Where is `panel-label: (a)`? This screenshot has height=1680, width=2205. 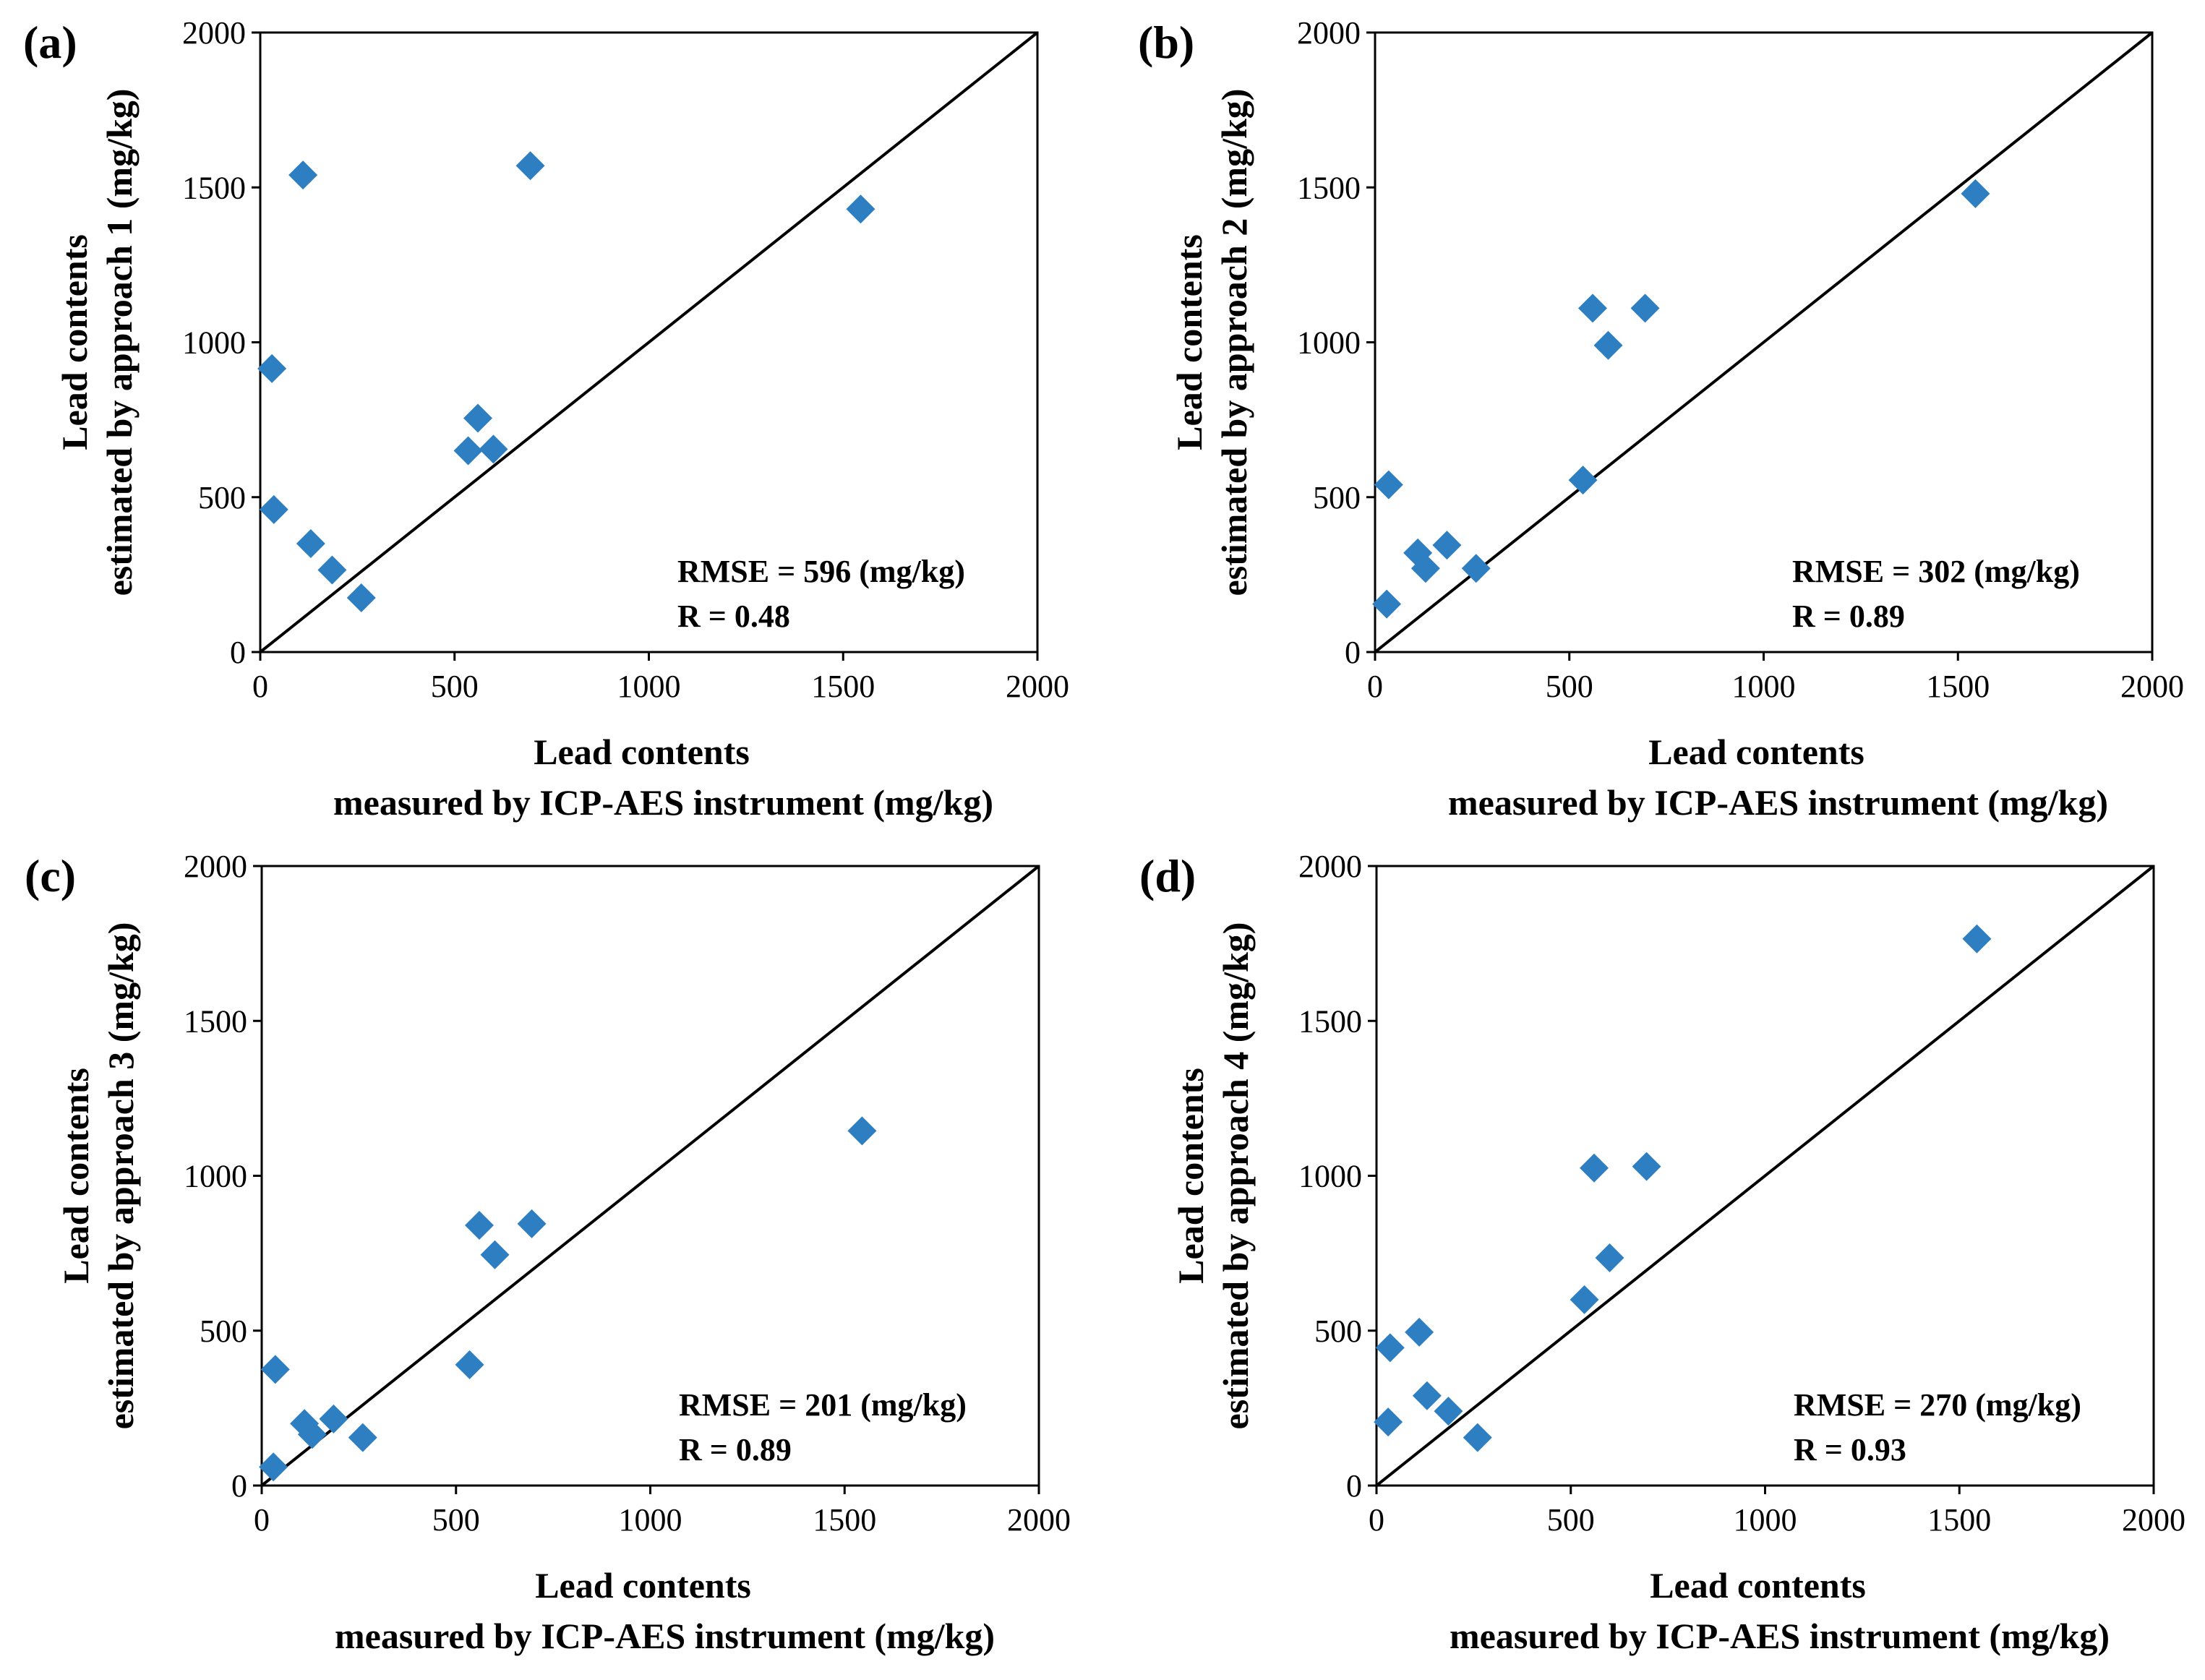
panel-label: (a) is located at coordinates (50, 42).